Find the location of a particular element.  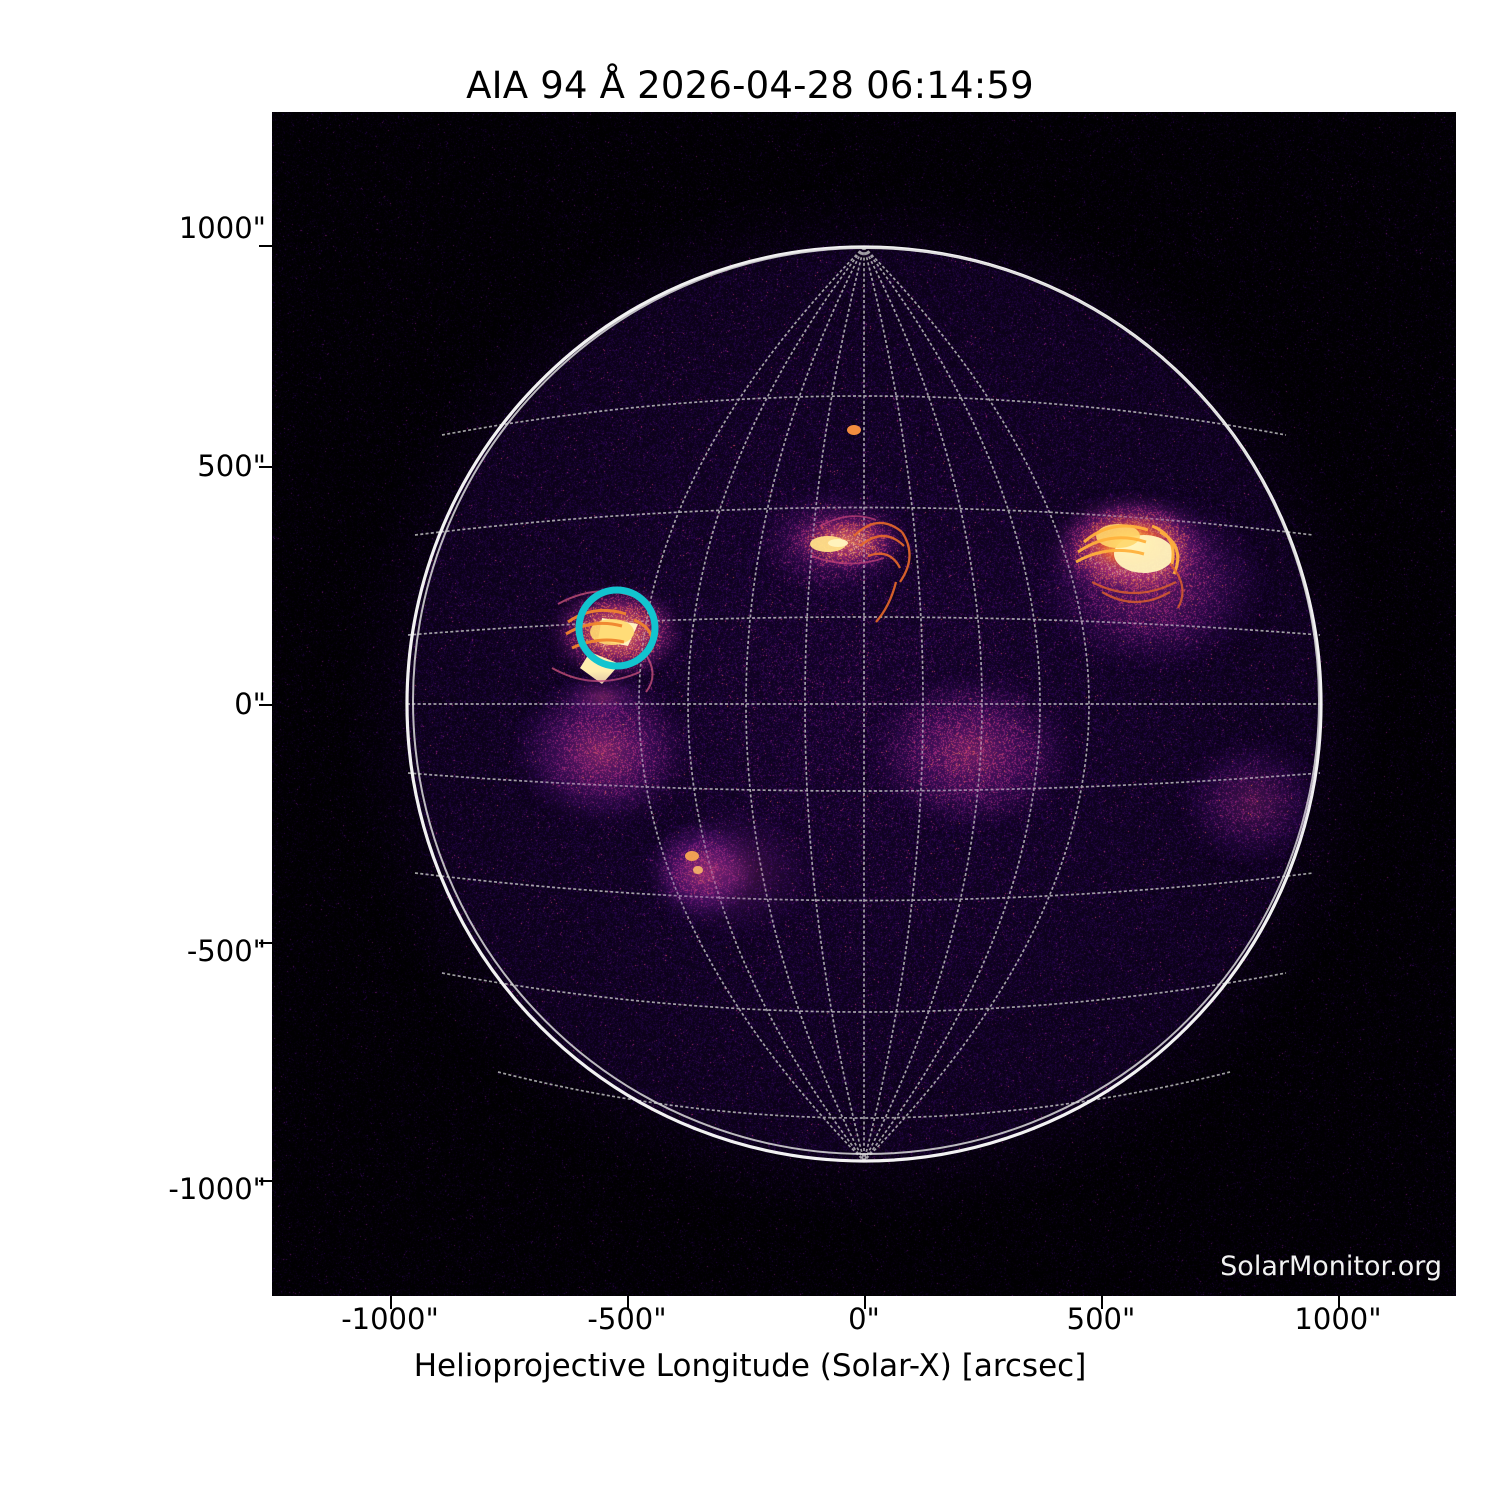

page-title: AIA 94 Å 2026-04-28 06:14:59 is located at coordinates (750, 85).